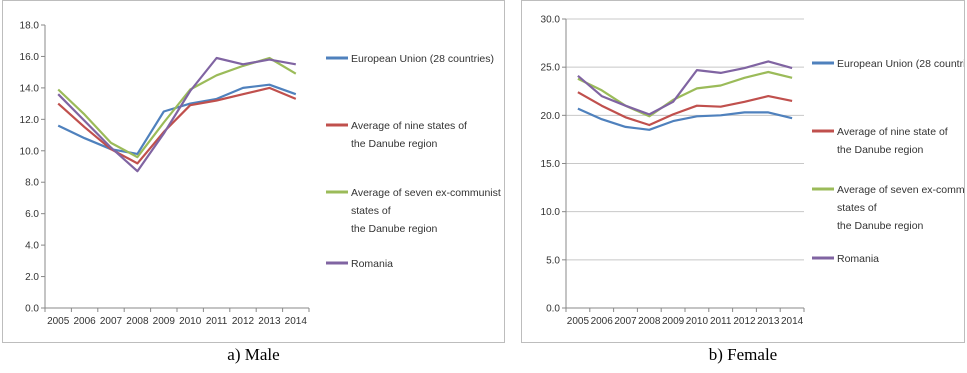 The width and height of the screenshot is (967, 373). I want to click on male-x-tick-label: 2014, so click(296, 321).